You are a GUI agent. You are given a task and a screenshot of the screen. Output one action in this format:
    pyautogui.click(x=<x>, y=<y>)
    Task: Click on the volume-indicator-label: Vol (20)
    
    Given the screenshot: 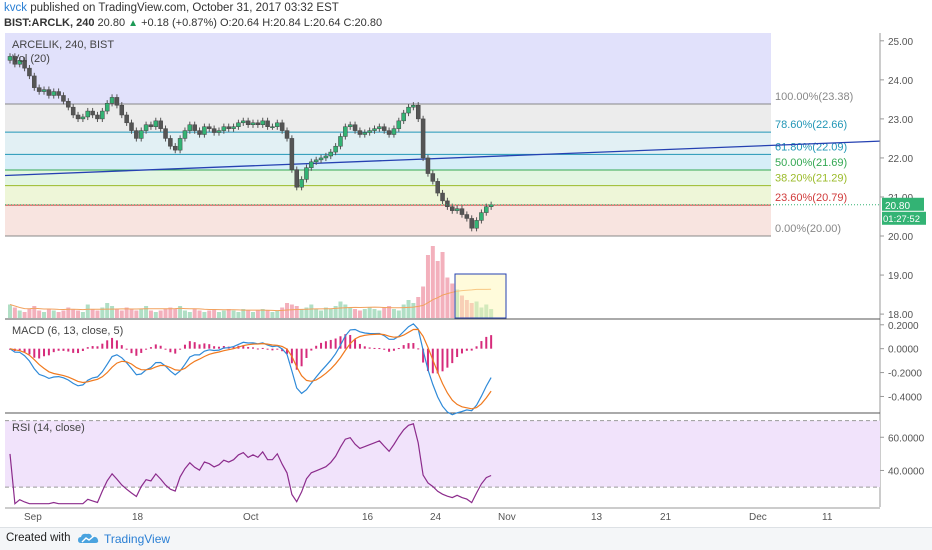 What is the action you would take?
    pyautogui.click(x=31, y=59)
    